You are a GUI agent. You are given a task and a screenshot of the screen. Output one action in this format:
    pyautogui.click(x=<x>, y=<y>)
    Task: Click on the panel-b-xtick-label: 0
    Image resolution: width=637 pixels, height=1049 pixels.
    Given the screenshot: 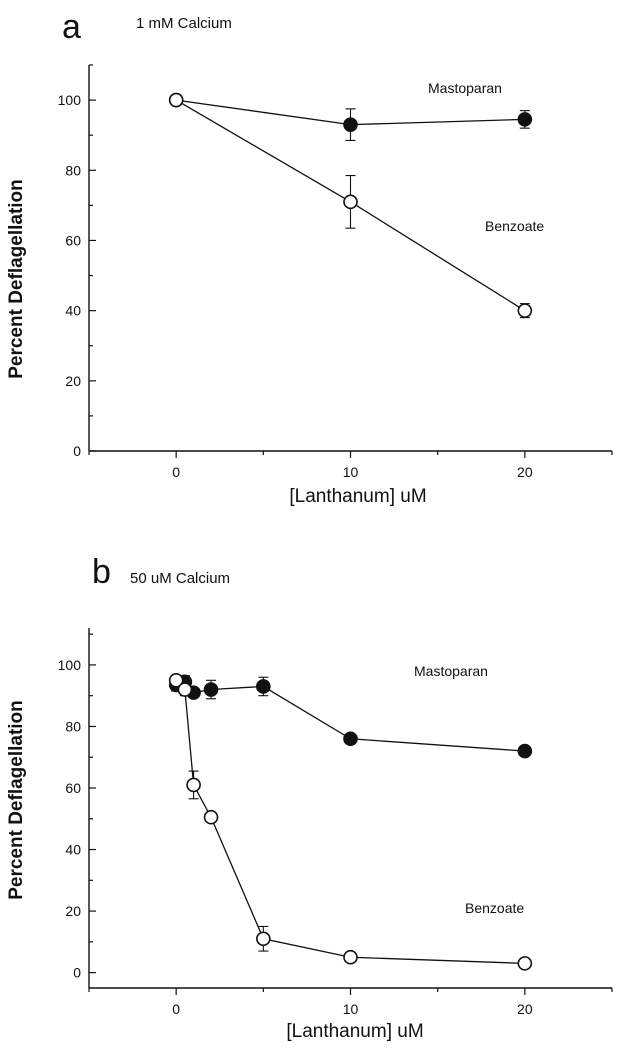 What is the action you would take?
    pyautogui.click(x=176, y=1009)
    